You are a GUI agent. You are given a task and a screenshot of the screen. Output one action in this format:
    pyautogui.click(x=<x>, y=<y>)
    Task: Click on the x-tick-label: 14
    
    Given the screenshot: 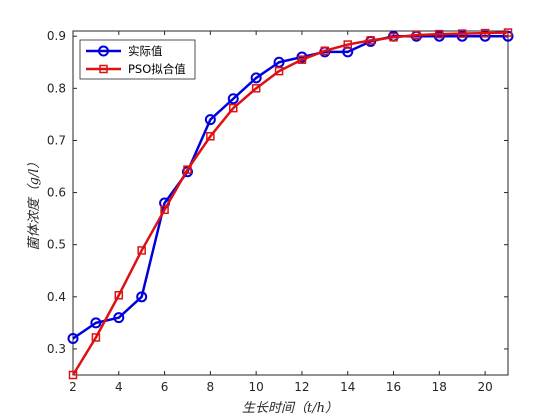 What is the action you would take?
    pyautogui.click(x=347, y=387)
    